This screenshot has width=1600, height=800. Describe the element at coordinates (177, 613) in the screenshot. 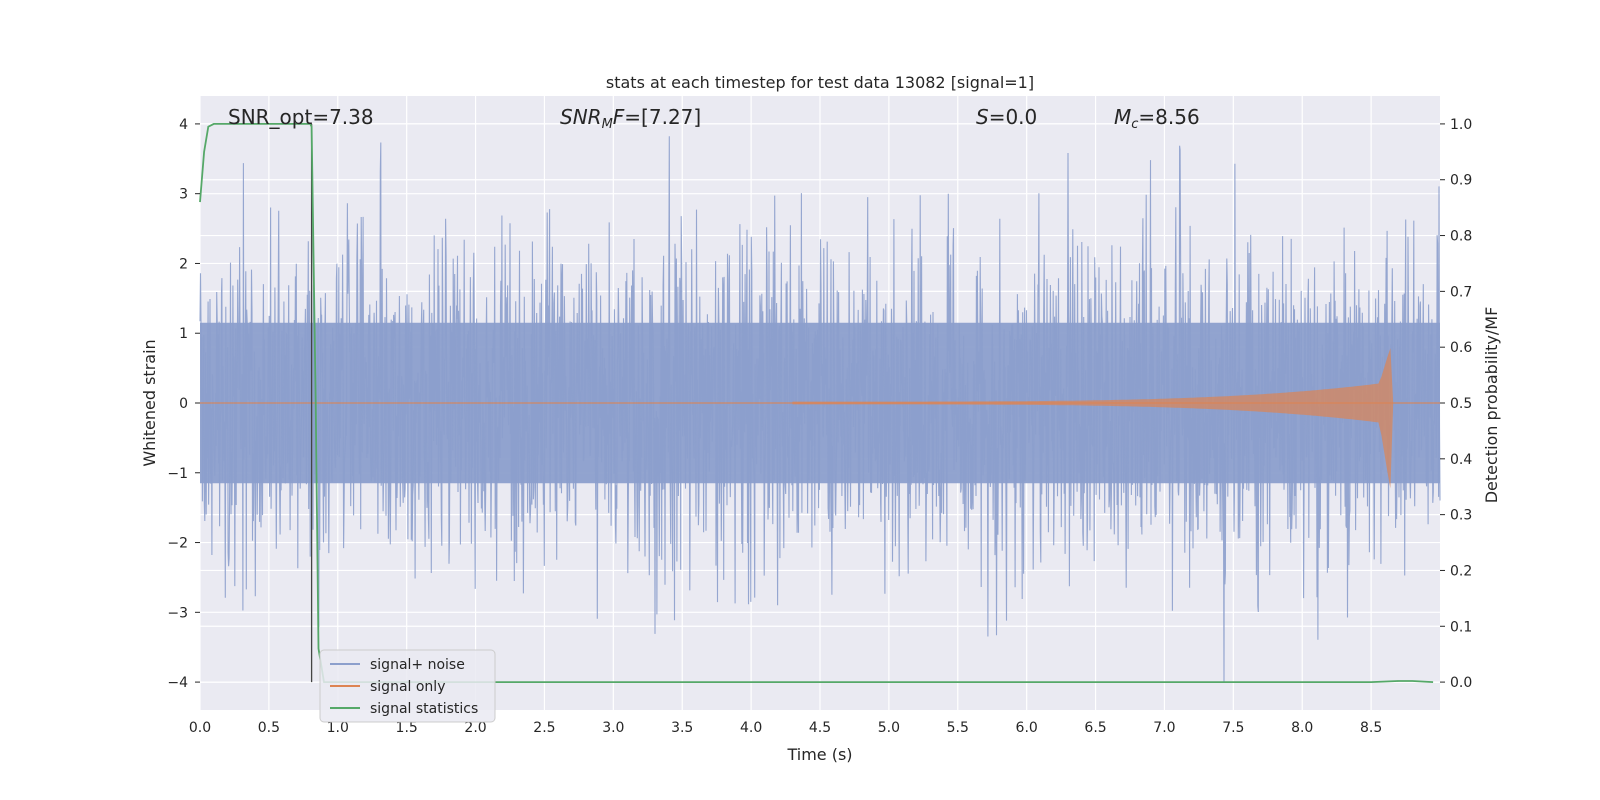

I see `y-tick-label: −3` at that location.